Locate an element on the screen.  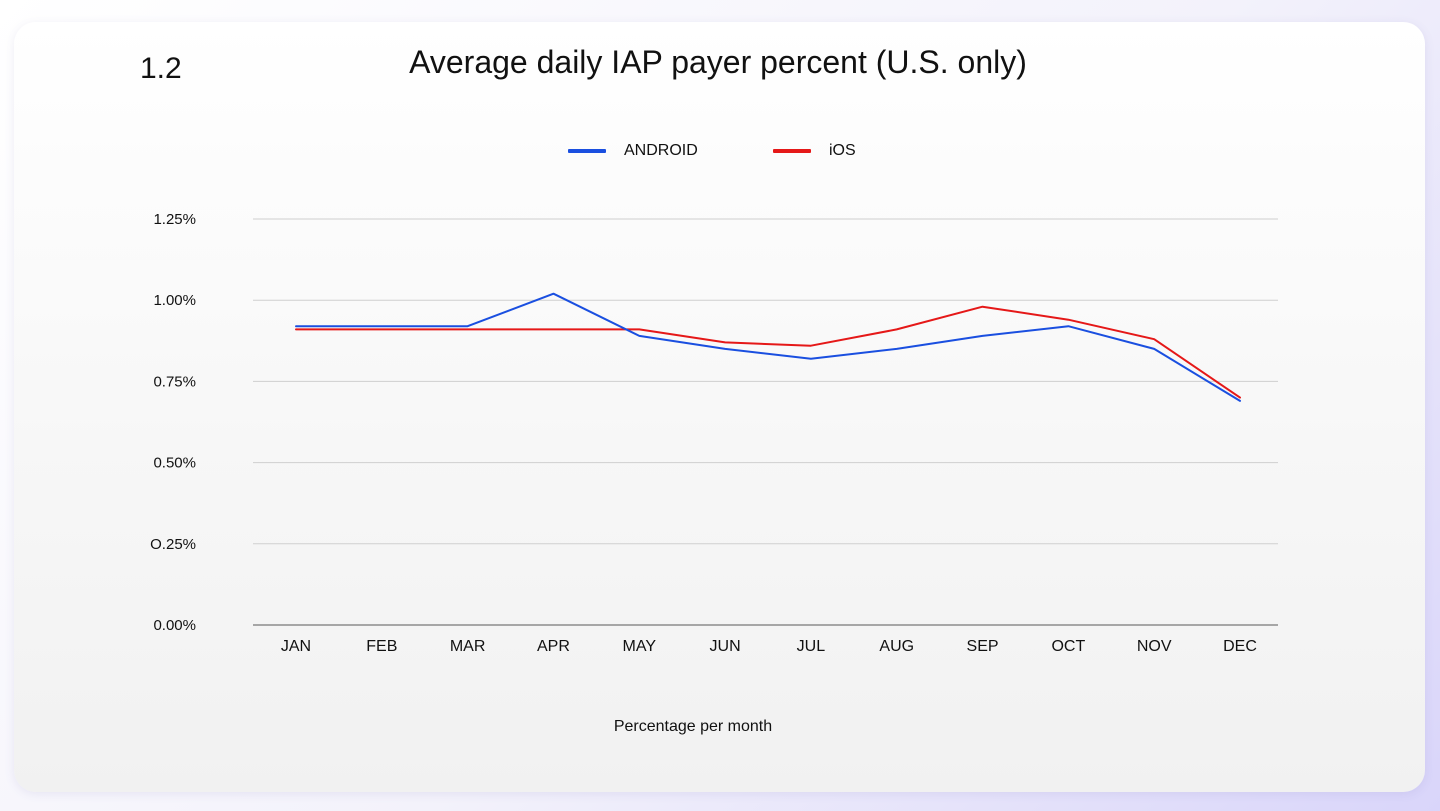
y-tick-label: 1.00% is located at coordinates (174, 300).